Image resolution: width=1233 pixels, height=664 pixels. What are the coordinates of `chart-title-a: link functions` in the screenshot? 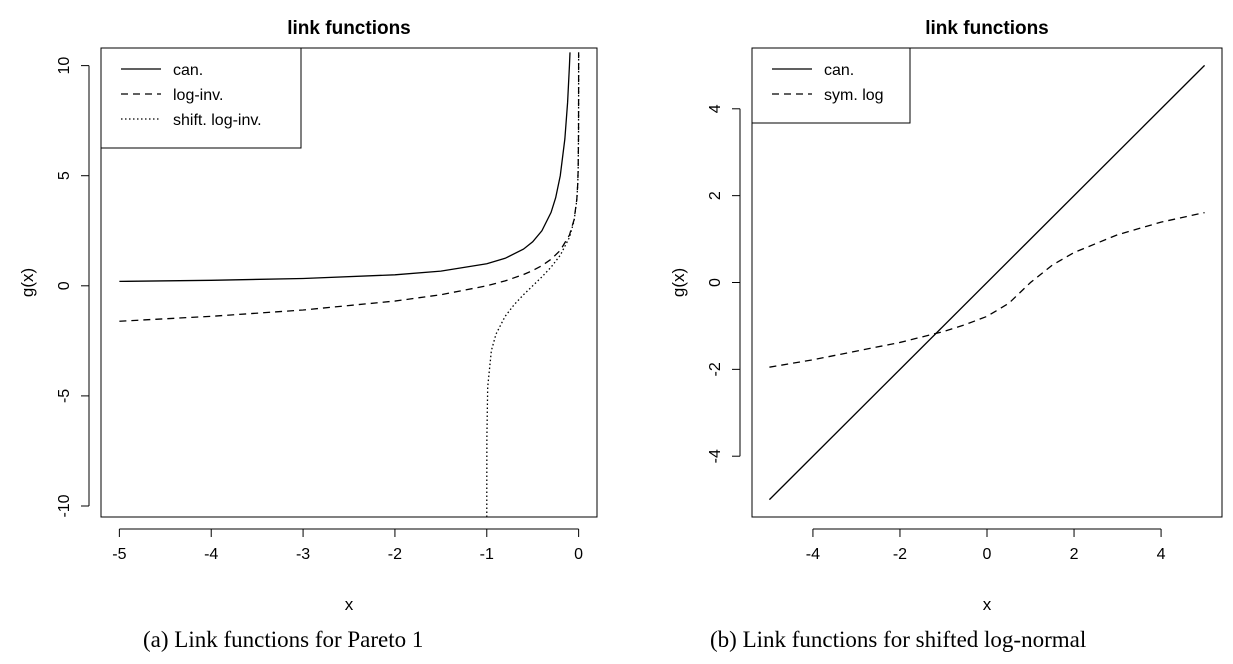 It's located at (349, 28).